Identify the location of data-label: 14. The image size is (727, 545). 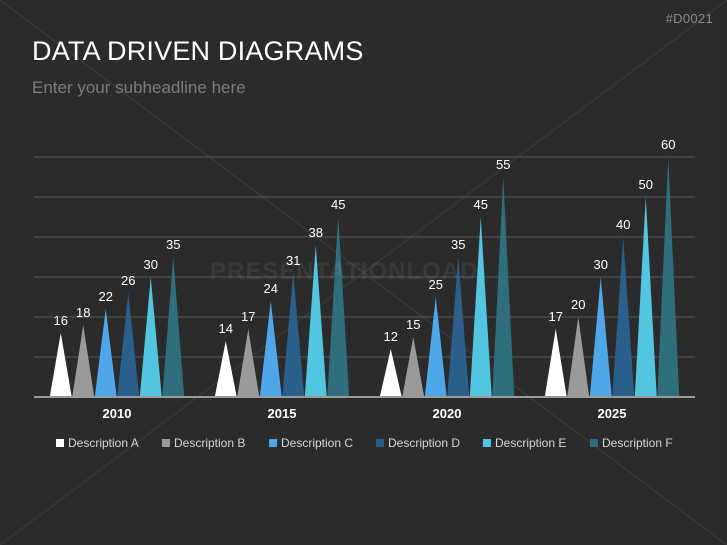
(226, 328).